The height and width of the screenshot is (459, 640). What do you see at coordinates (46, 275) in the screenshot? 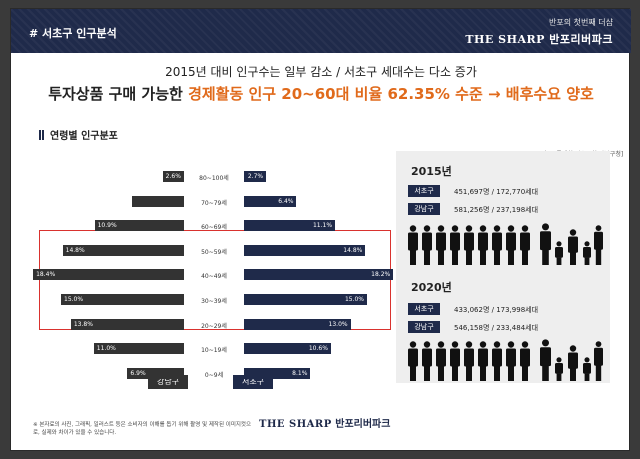
I see `bar-gangnam-label: 18.4%` at bounding box center [46, 275].